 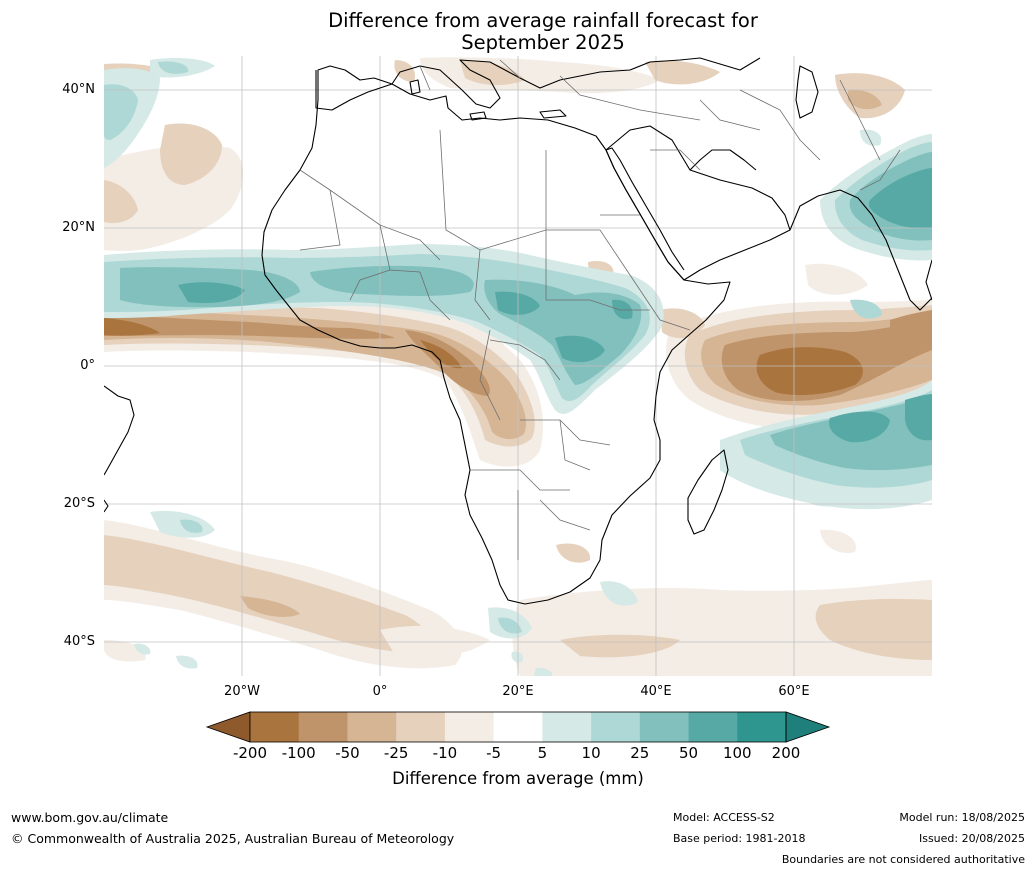 I want to click on colorbar-tick-label: -100, so click(x=298, y=753).